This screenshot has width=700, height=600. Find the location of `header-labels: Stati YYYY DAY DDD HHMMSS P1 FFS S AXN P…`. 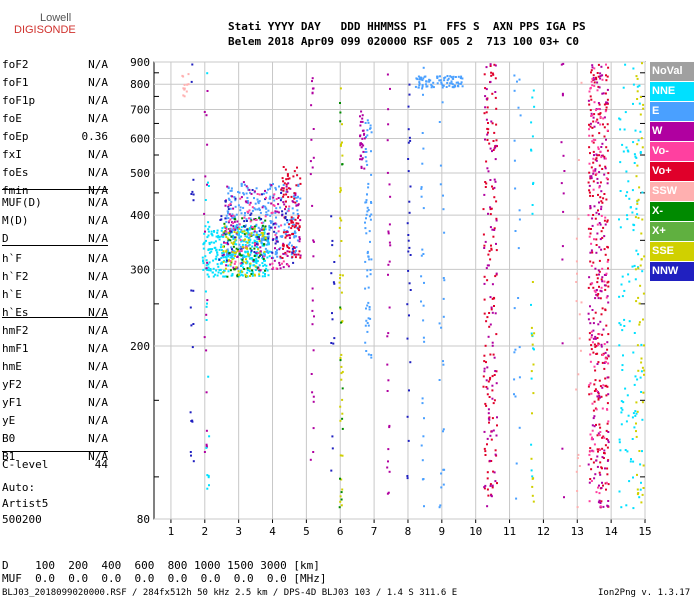

header-labels: Stati YYYY DAY DDD HHMMSS P1 FFS S AXN P… is located at coordinates (407, 26).